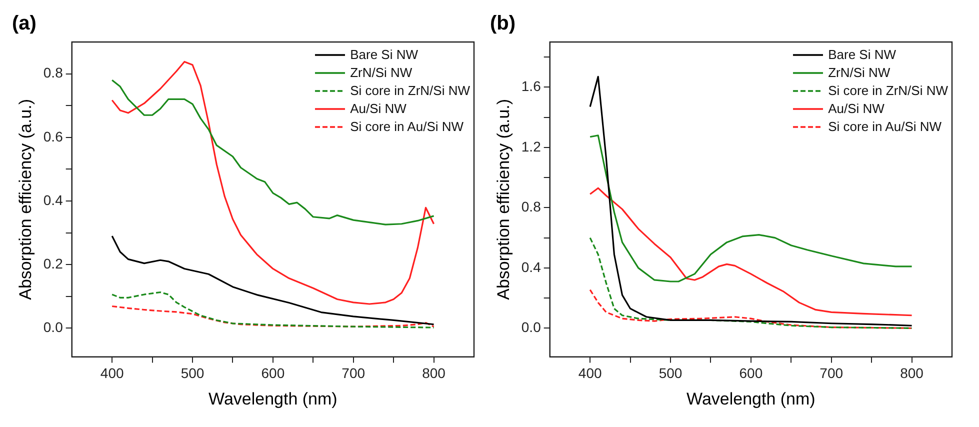 This screenshot has width=979, height=427. What do you see at coordinates (24, 23) in the screenshot?
I see `chart-title: (a)` at bounding box center [24, 23].